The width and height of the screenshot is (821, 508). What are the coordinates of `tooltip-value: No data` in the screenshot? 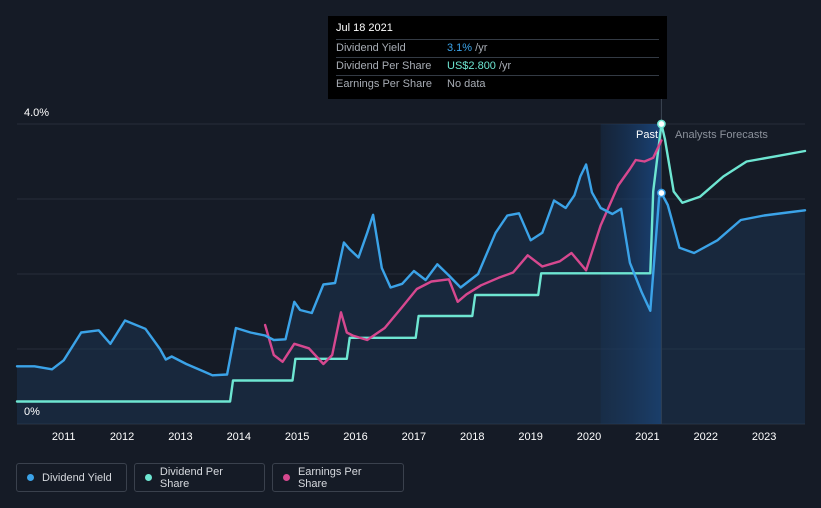 It's located at (466, 84).